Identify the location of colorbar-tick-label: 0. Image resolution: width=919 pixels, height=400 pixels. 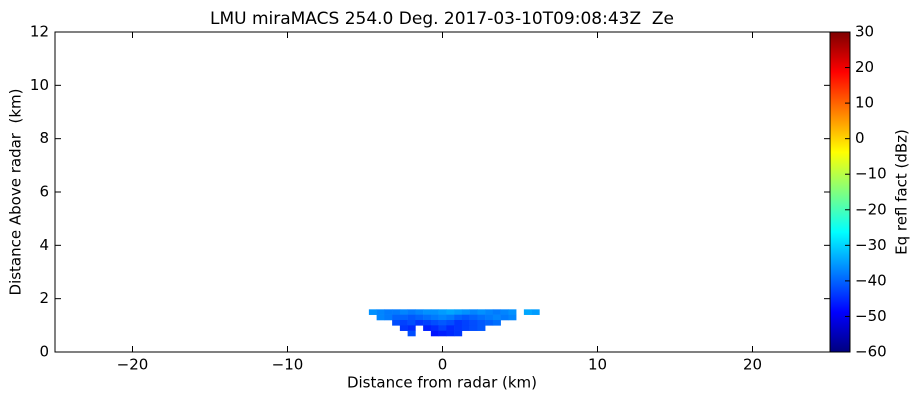
(860, 138).